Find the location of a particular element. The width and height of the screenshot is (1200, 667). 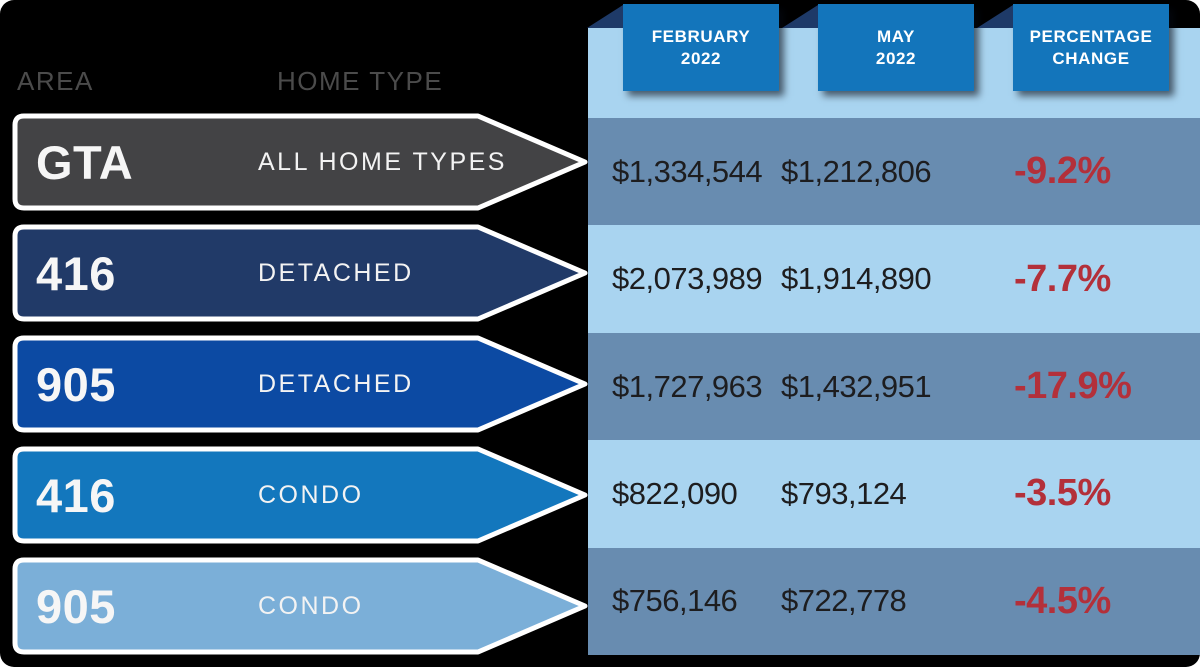

percentage-change-value: -4.5% is located at coordinates (1062, 600).